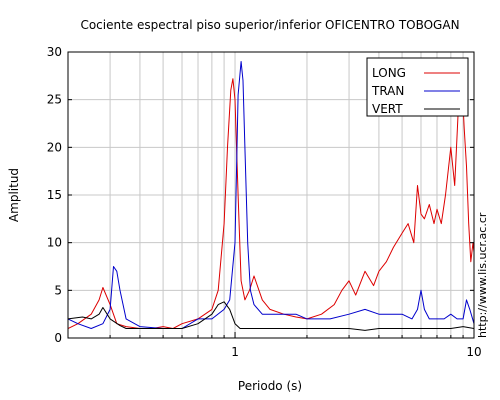  Describe the element at coordinates (14, 195) in the screenshot. I see `y-axis-label: Amplitud` at that location.